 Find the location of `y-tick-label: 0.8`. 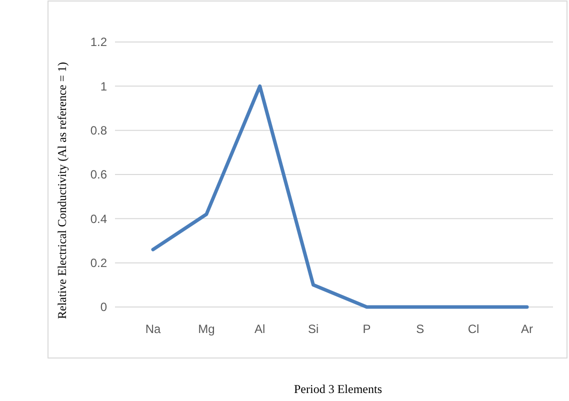

y-tick-label: 0.8 is located at coordinates (99, 131).